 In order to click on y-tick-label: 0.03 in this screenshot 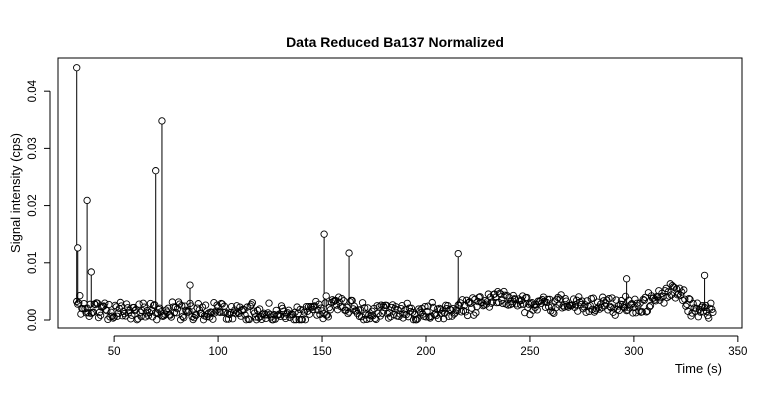, I will do `click(33, 148)`.